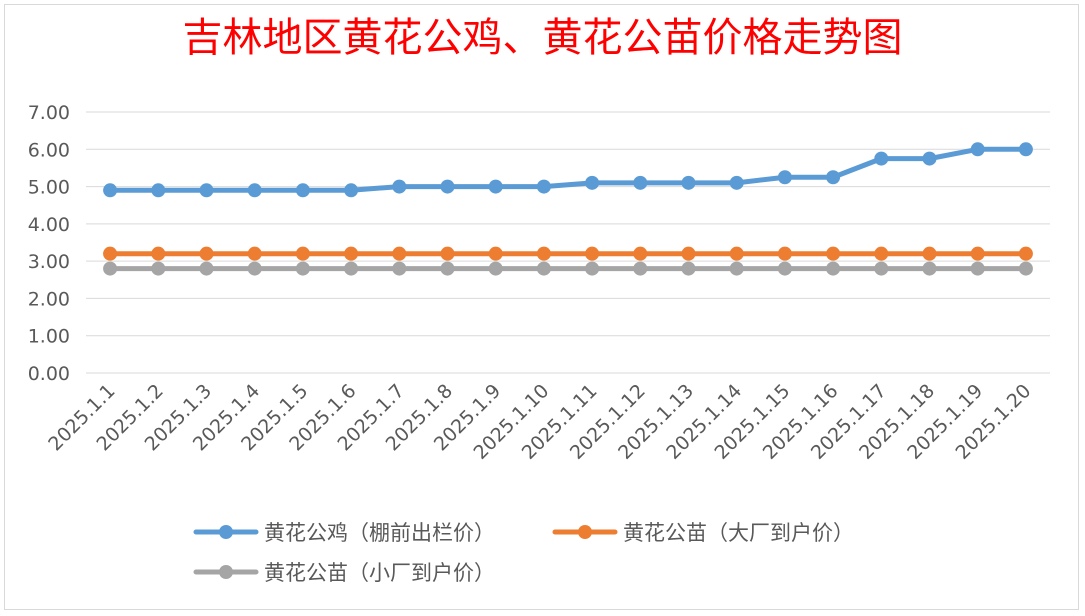  Describe the element at coordinates (379, 573) in the screenshot. I see `legend-label: 黄花公苗（小厂到户价）` at that location.